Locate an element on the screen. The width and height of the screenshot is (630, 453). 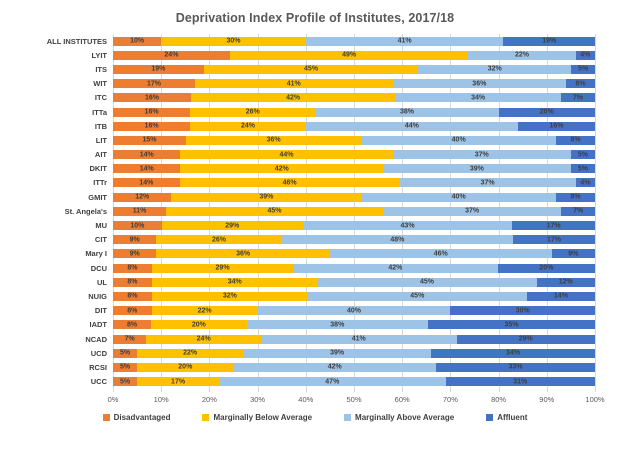
bar-row: St. Angela's 11% 45% 37% 7% is located at coordinates (315, 211).